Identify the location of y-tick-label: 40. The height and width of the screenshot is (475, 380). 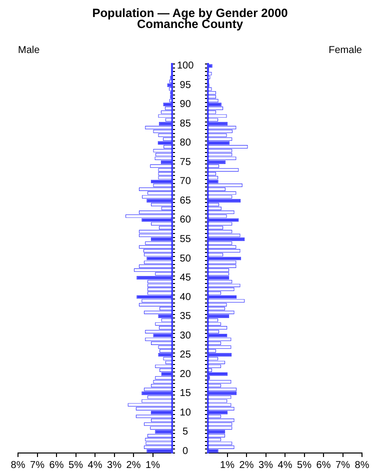
(186, 297).